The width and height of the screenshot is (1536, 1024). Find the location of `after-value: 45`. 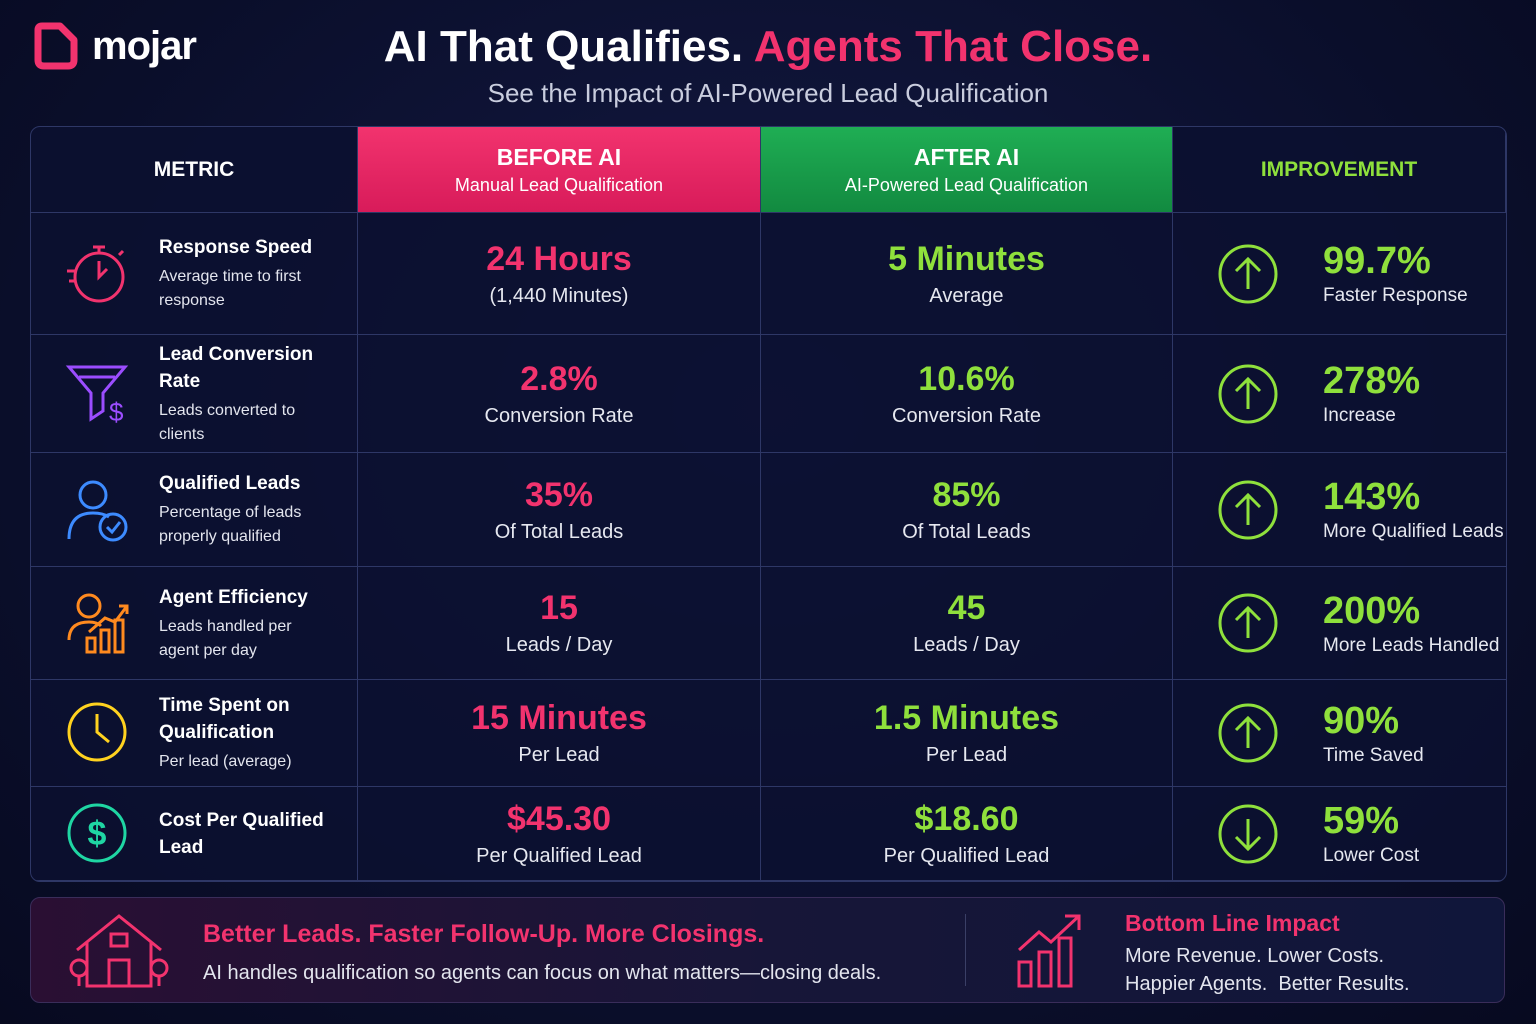

after-value: 45 is located at coordinates (966, 608).